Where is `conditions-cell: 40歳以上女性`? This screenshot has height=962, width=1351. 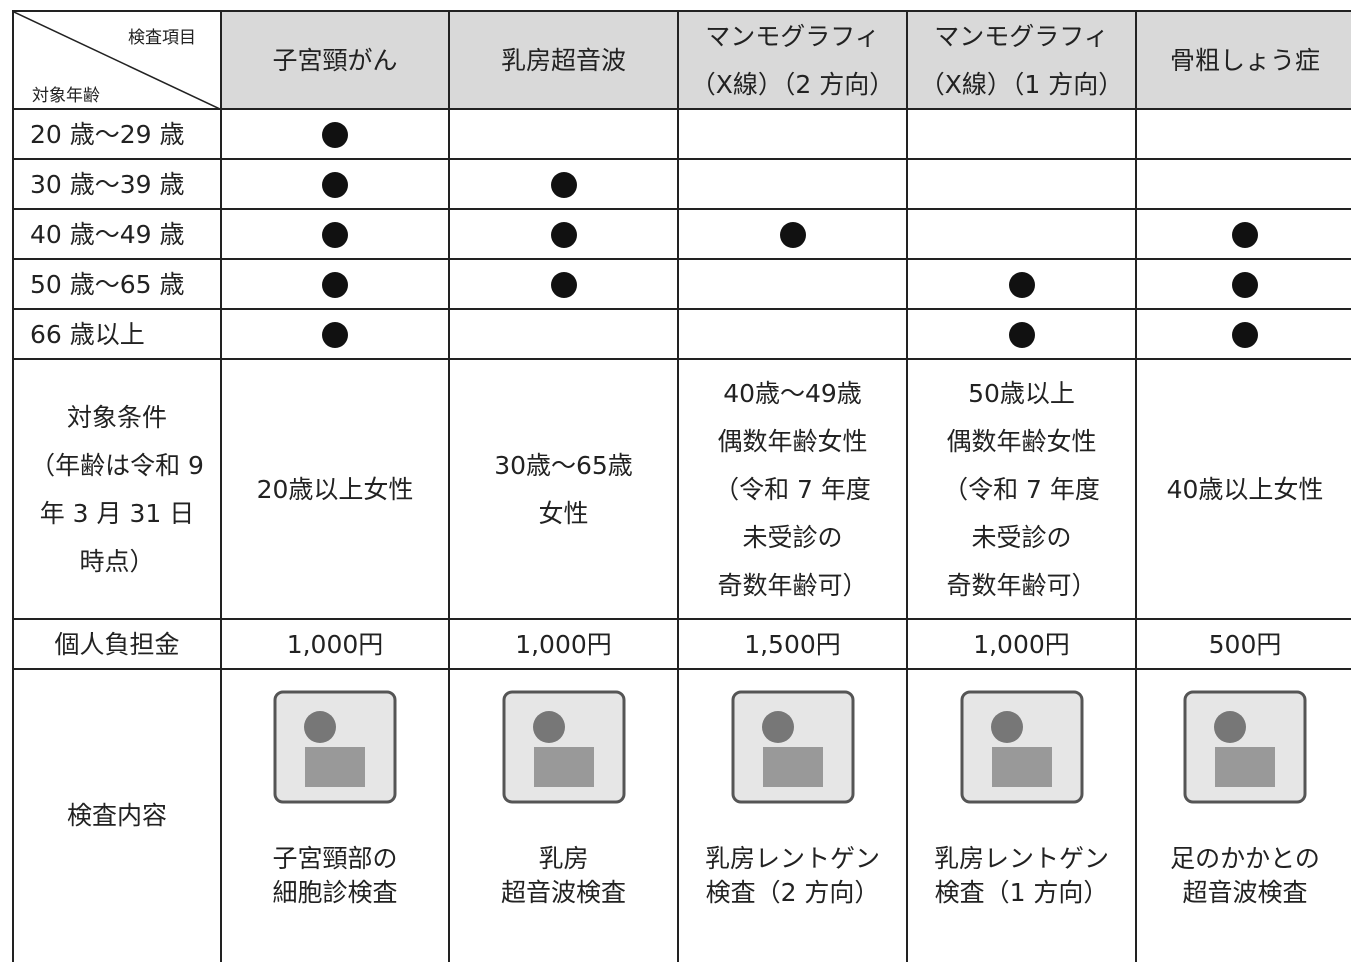
conditions-cell: 40歳以上女性 is located at coordinates (1243, 489).